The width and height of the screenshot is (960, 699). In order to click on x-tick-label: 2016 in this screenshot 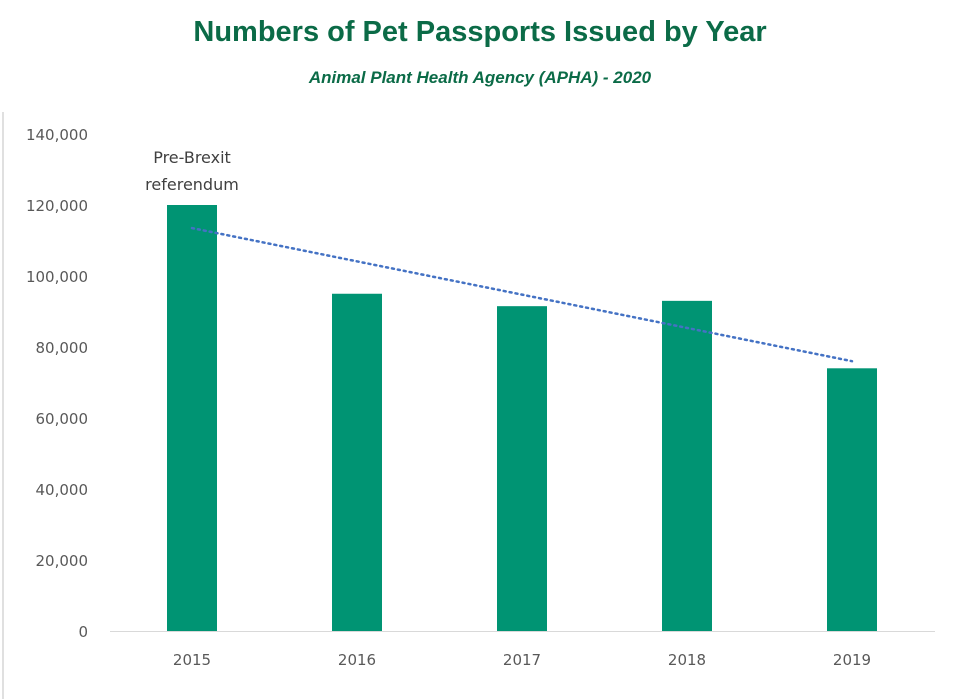, I will do `click(357, 660)`.